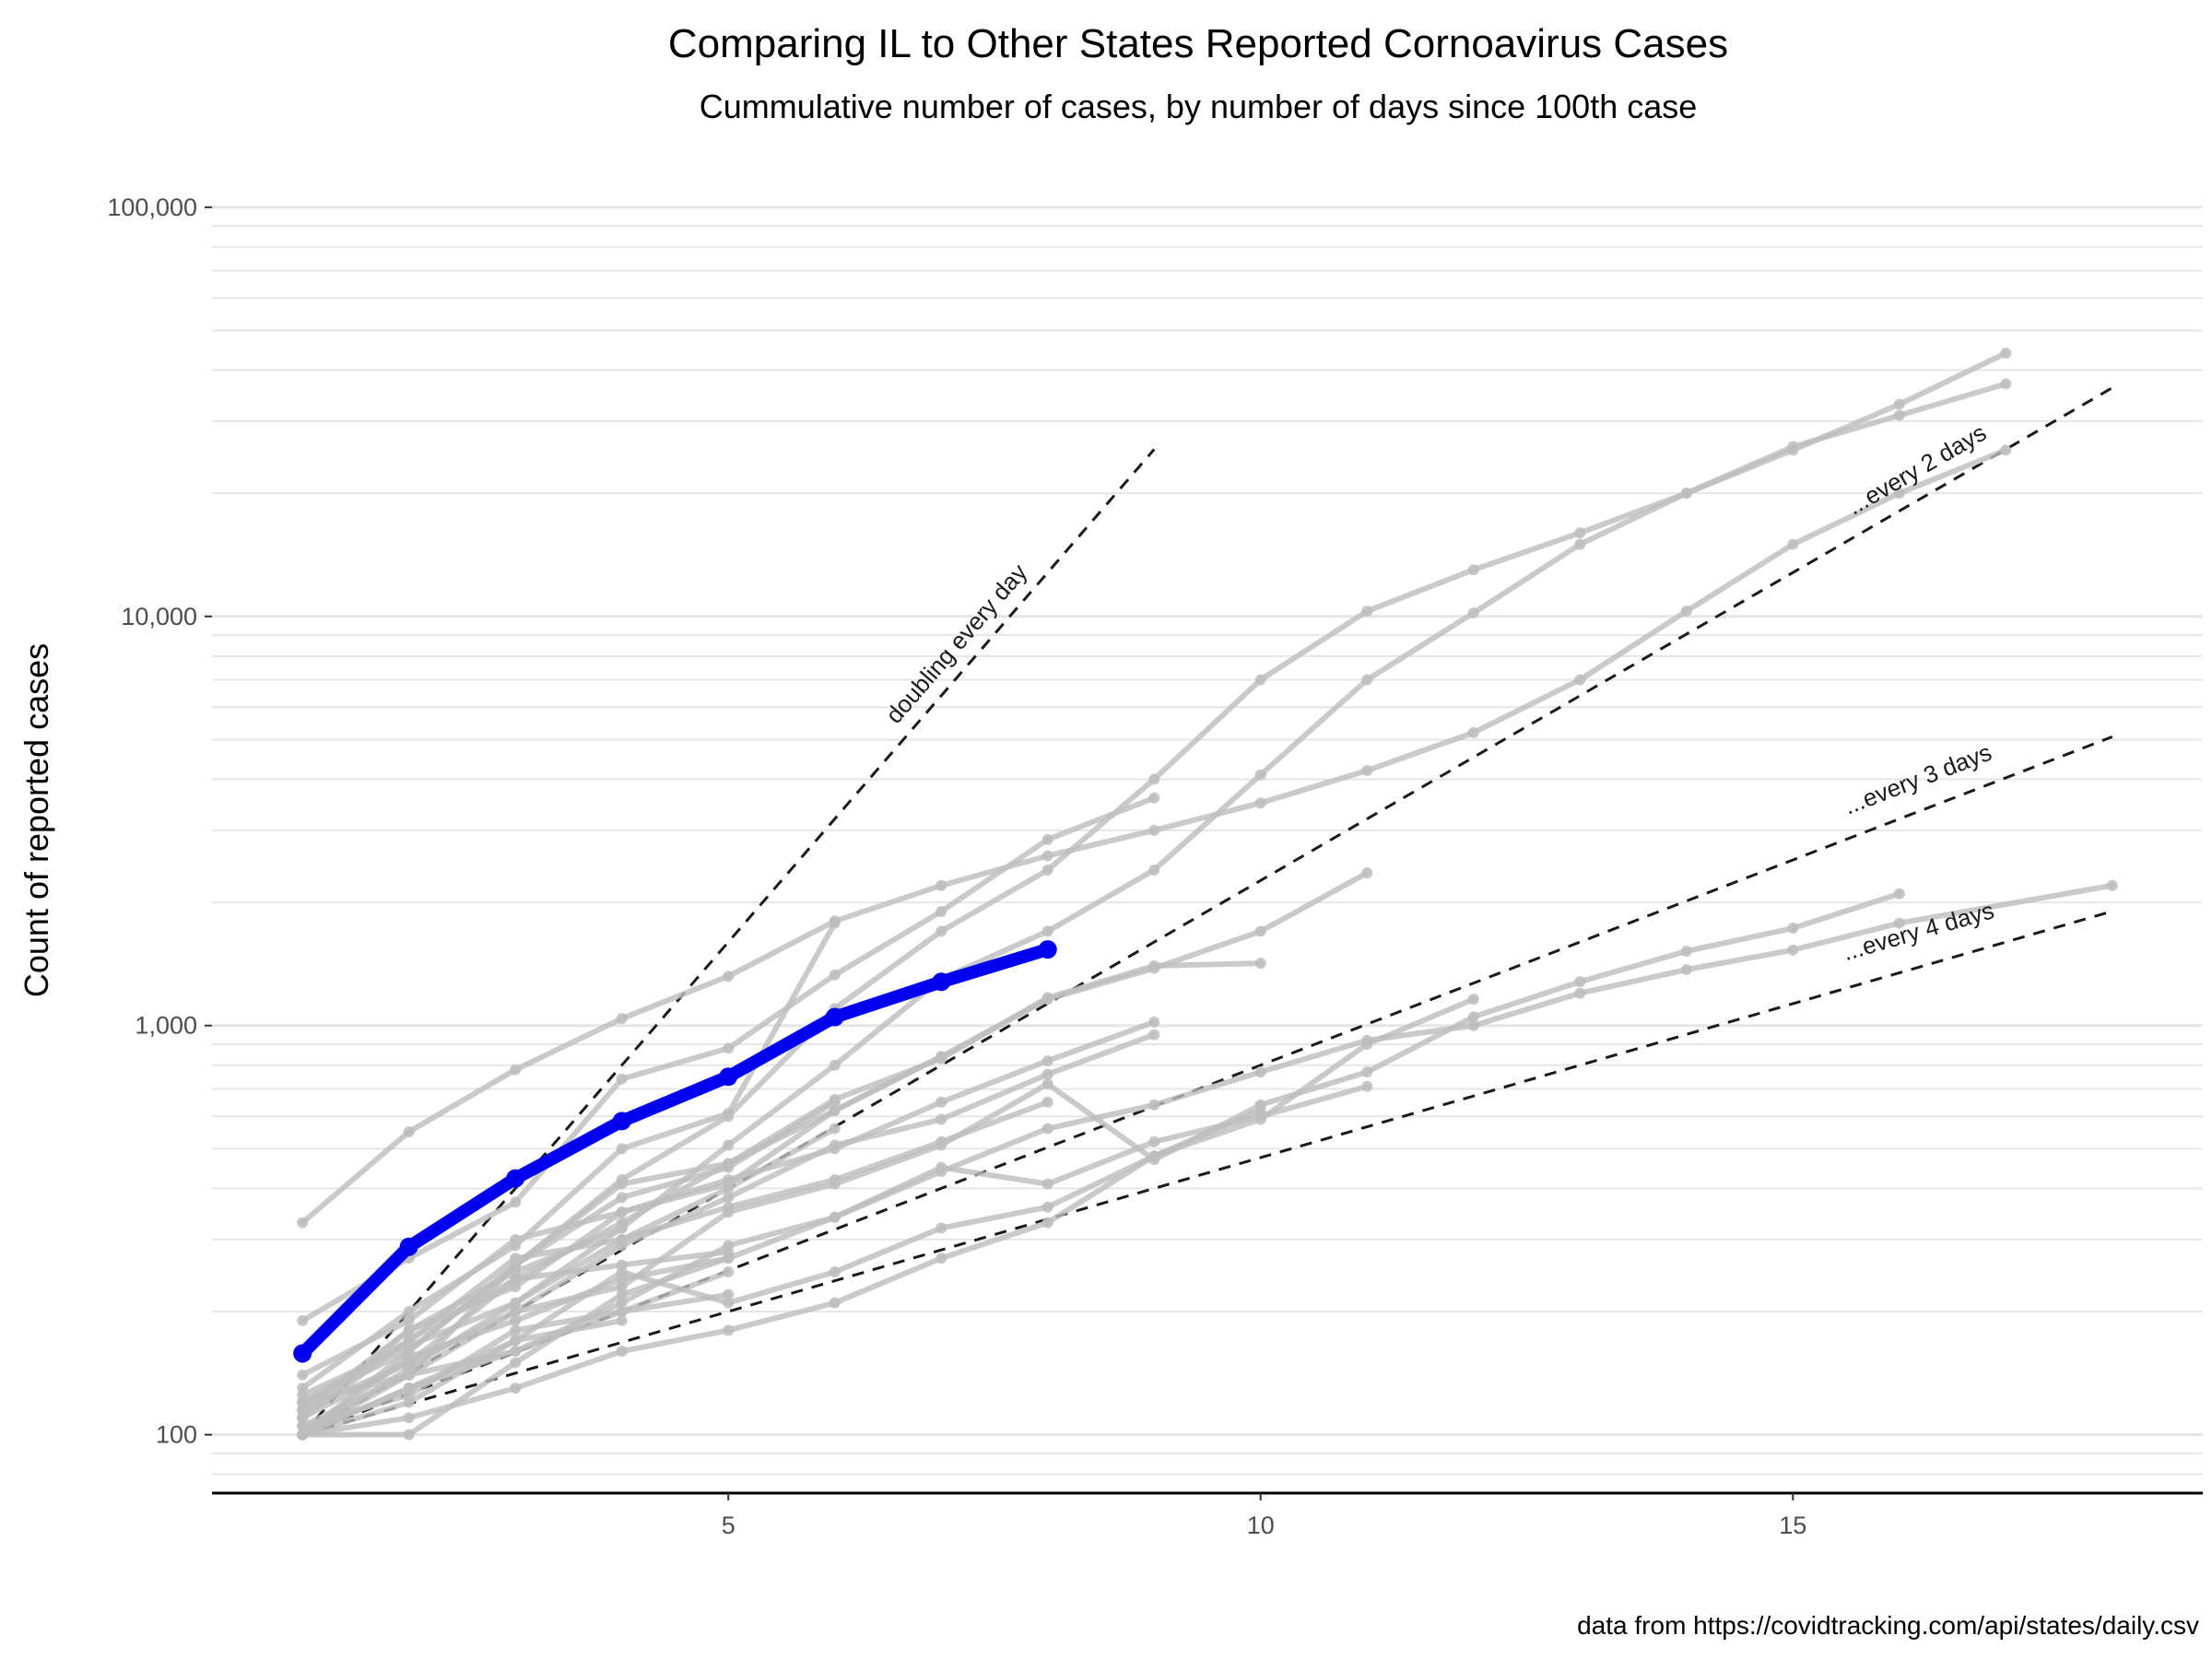 The image size is (2212, 1659). What do you see at coordinates (1261, 1525) in the screenshot?
I see `x-tick-label: 10` at bounding box center [1261, 1525].